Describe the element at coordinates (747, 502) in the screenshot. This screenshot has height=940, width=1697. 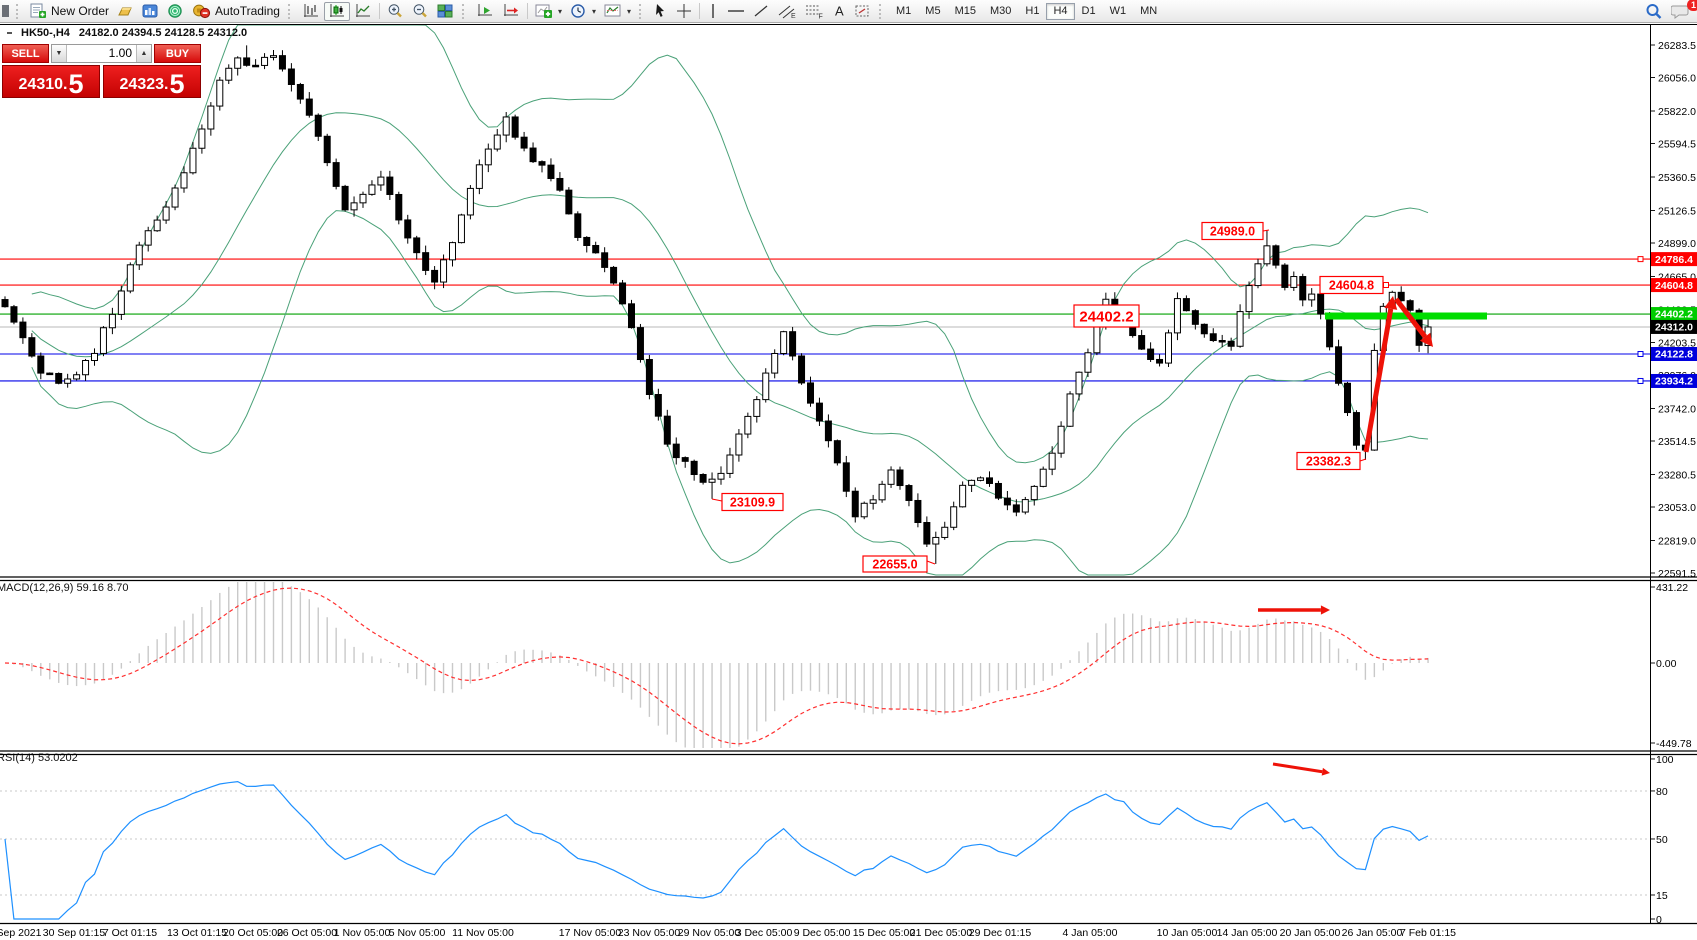
I see `price-callout-23109.9: 23109.9` at that location.